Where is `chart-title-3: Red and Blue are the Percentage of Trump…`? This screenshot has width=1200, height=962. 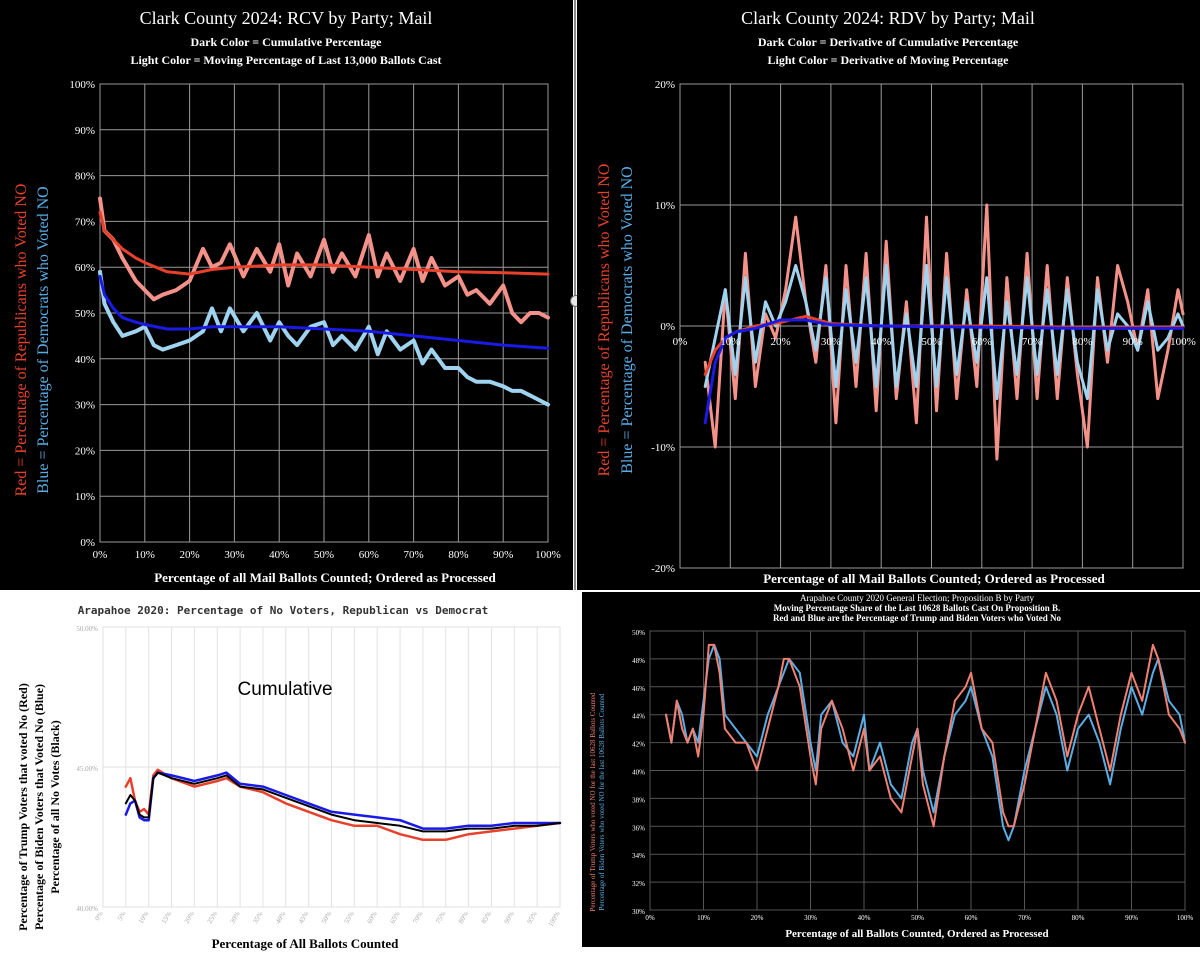 chart-title-3: Red and Blue are the Percentage of Trump… is located at coordinates (917, 618).